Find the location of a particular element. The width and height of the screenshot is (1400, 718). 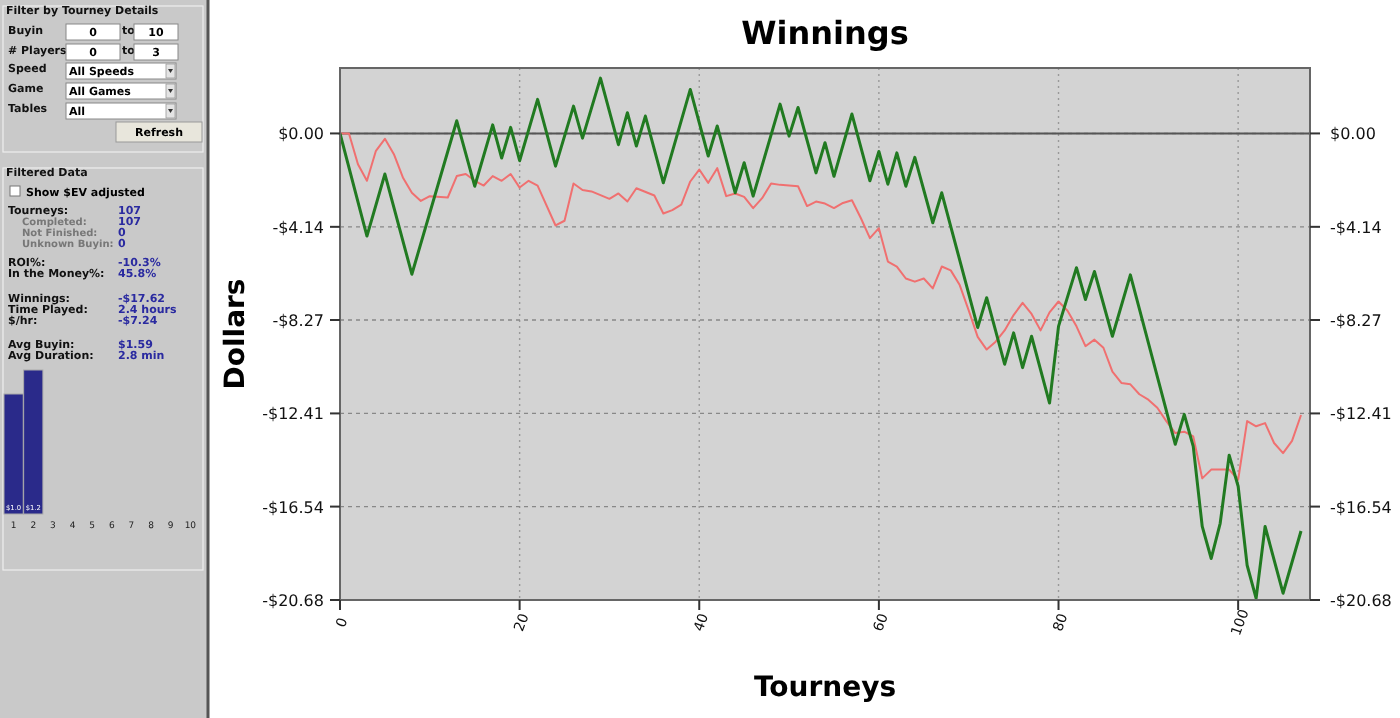

y2-tick-label: -$20.68 is located at coordinates (1361, 601).